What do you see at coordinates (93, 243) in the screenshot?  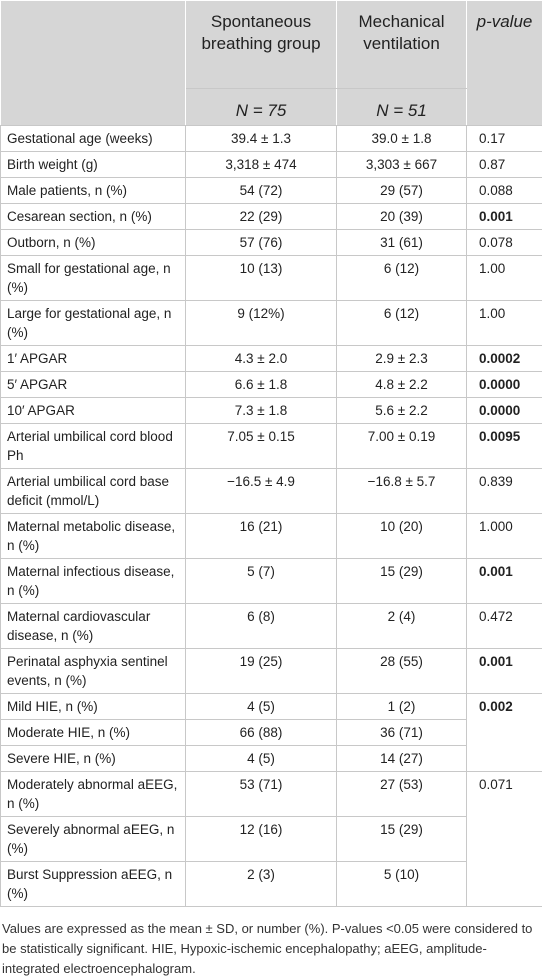 I see `row-label: Outborn, n (%)` at bounding box center [93, 243].